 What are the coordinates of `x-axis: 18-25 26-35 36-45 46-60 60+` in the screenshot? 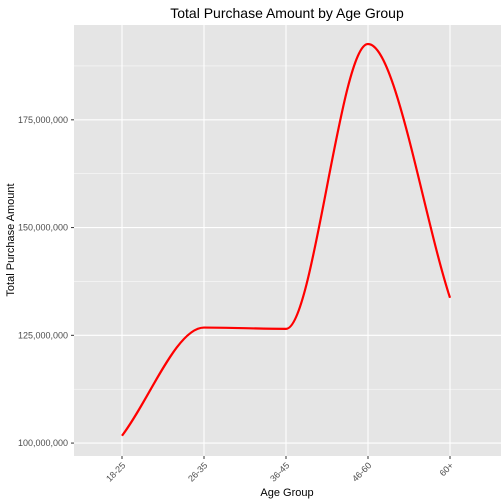 It's located at (279, 470).